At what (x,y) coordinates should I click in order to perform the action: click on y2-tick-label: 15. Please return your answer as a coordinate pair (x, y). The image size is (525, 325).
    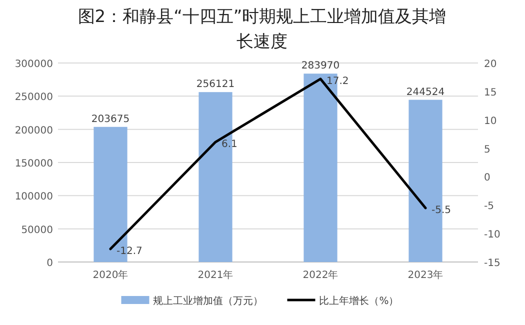
    Looking at the image, I should click on (490, 92).